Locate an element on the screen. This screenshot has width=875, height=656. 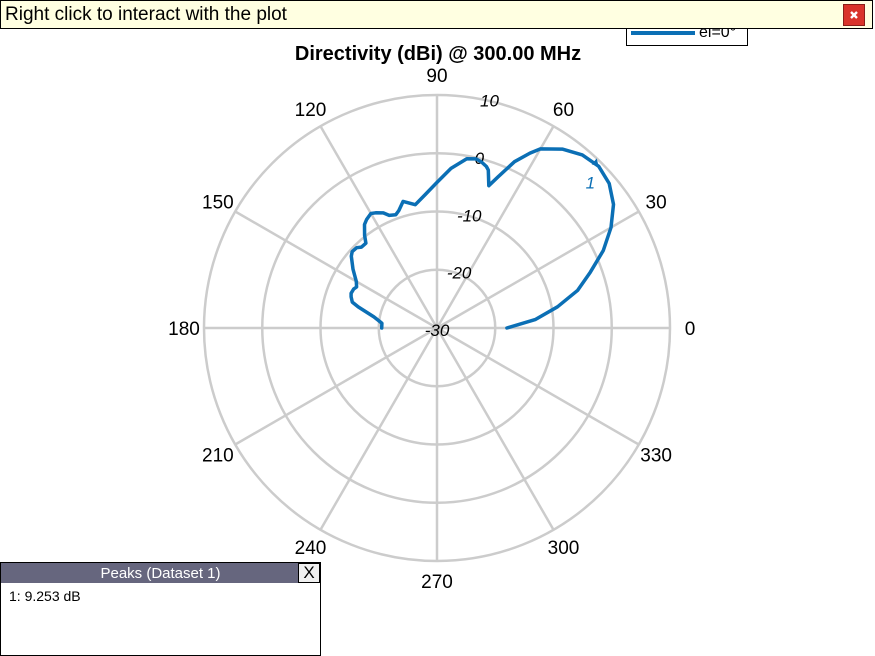
radial-tick-label: 0 is located at coordinates (480, 158).